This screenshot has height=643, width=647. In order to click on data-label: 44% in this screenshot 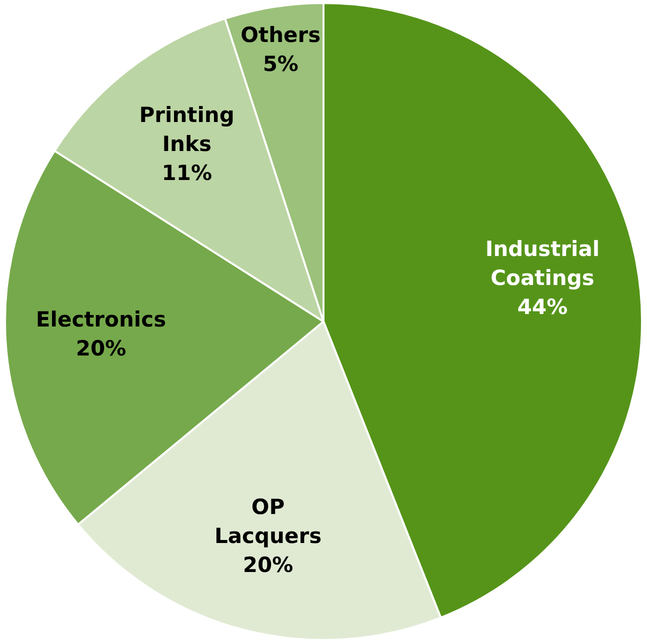, I will do `click(542, 307)`.